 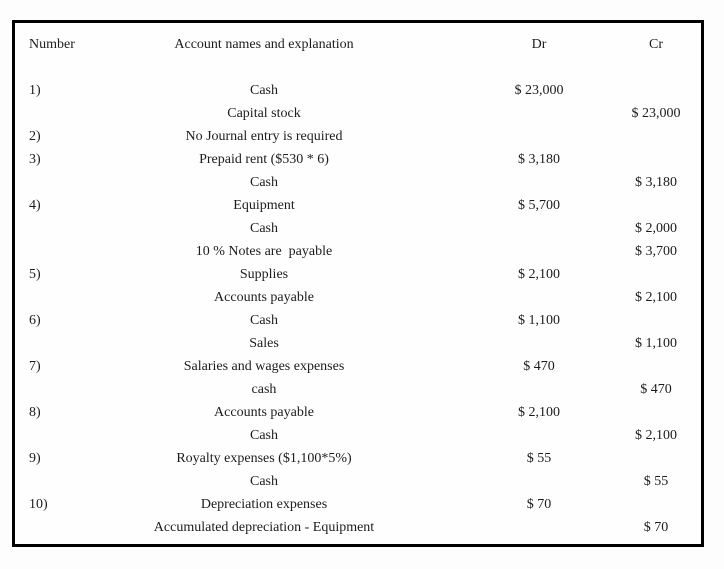 What do you see at coordinates (264, 251) in the screenshot?
I see `cell-account-name: 10 % Notes are payable` at bounding box center [264, 251].